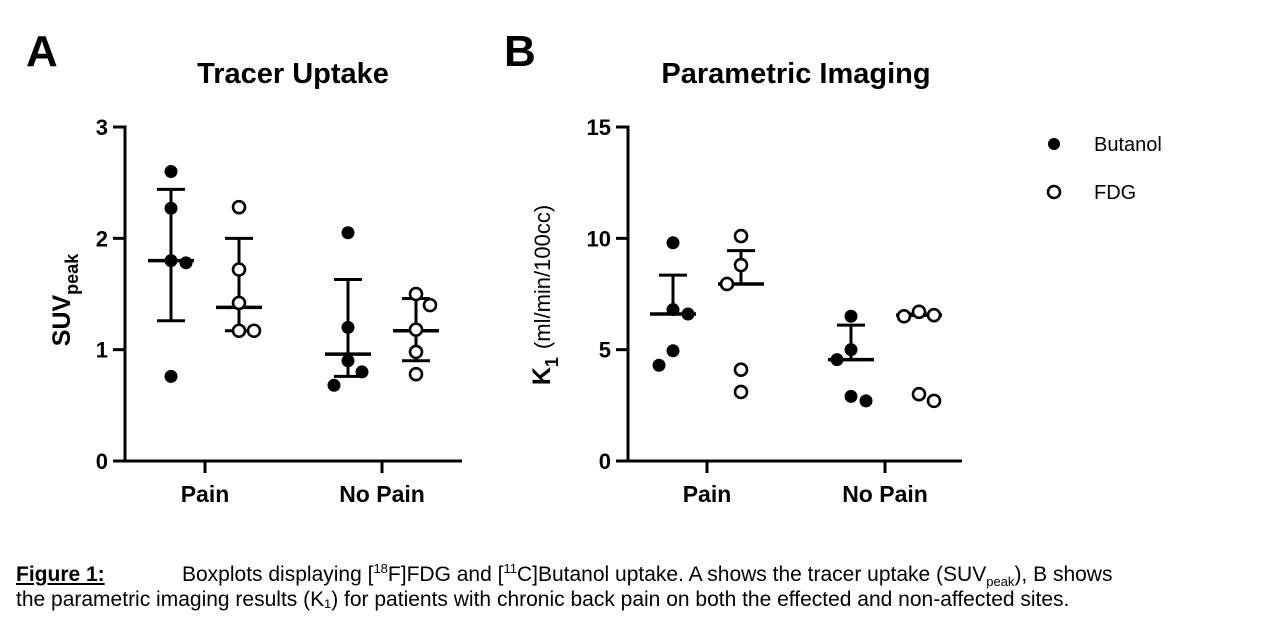 The width and height of the screenshot is (1280, 644). What do you see at coordinates (1128, 145) in the screenshot?
I see `legend-butanol-label: Butanol` at bounding box center [1128, 145].